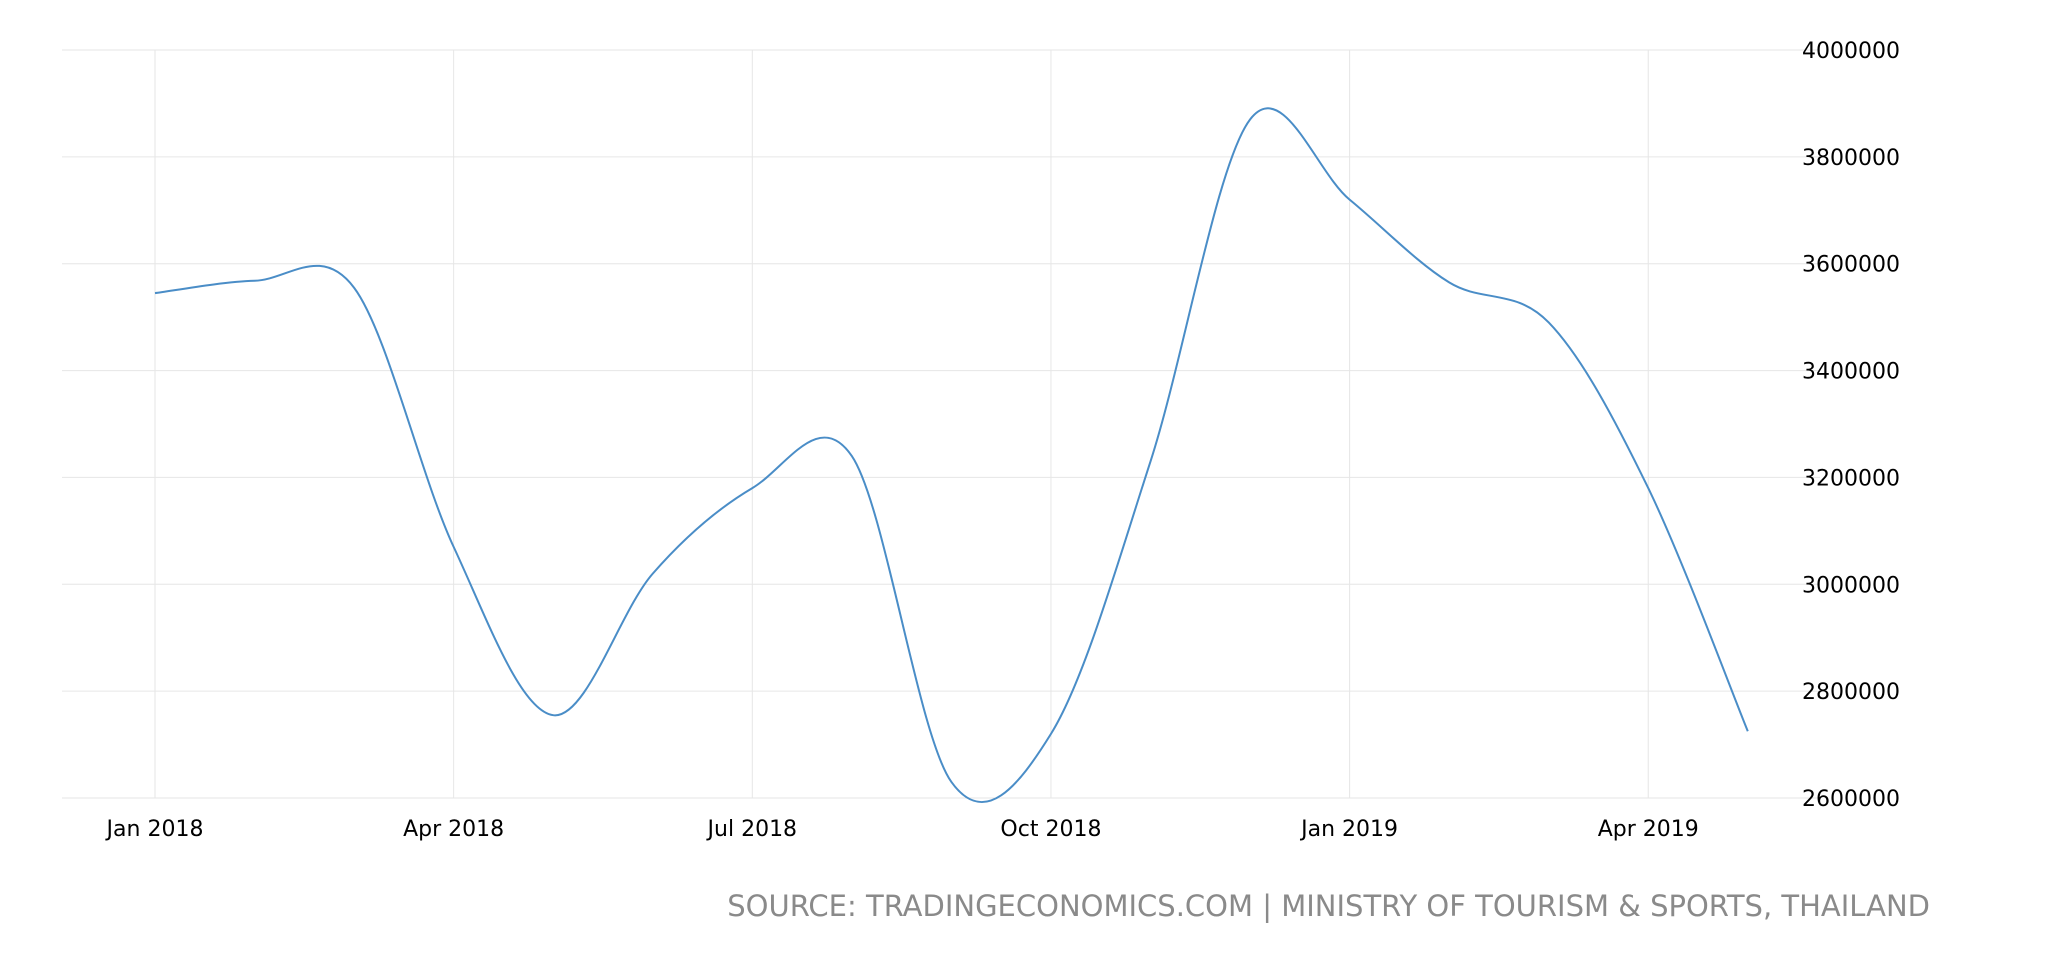 Image resolution: width=2048 pixels, height=953 pixels. Describe the element at coordinates (1648, 829) in the screenshot. I see `x-tick-label: Apr 2019` at that location.